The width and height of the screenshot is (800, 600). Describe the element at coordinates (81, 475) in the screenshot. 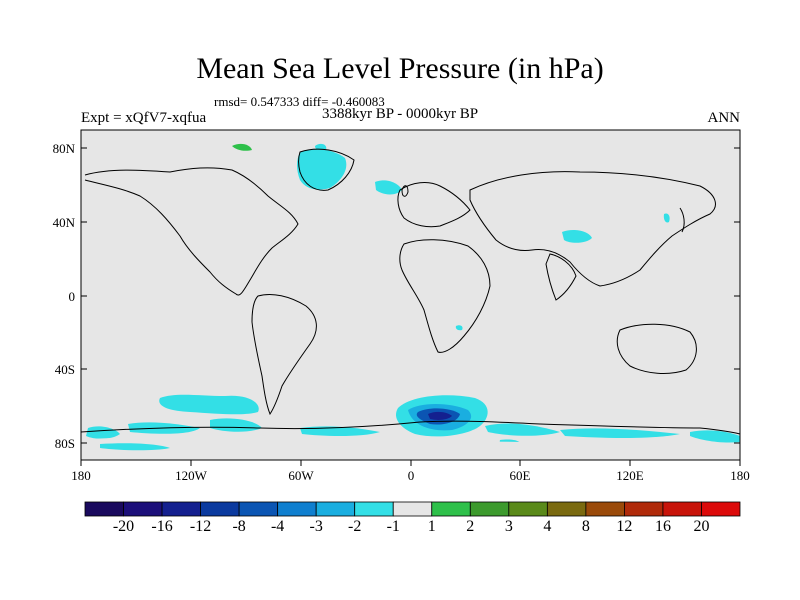

I see `lon-label-180w: 180` at that location.